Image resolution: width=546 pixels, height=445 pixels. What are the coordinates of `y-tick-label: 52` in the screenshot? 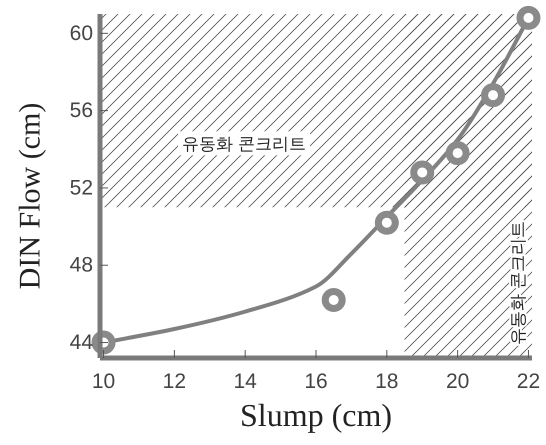 It's located at (81, 188).